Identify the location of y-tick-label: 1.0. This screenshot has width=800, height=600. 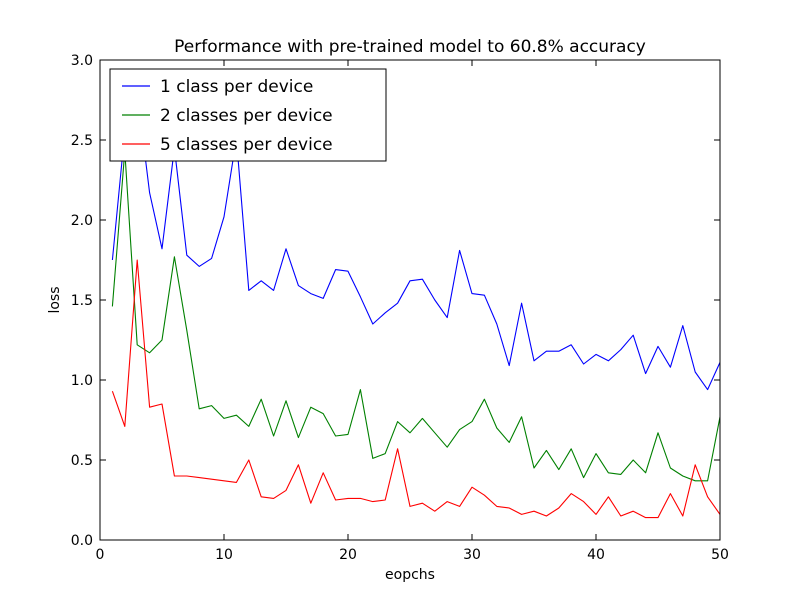
(82, 381).